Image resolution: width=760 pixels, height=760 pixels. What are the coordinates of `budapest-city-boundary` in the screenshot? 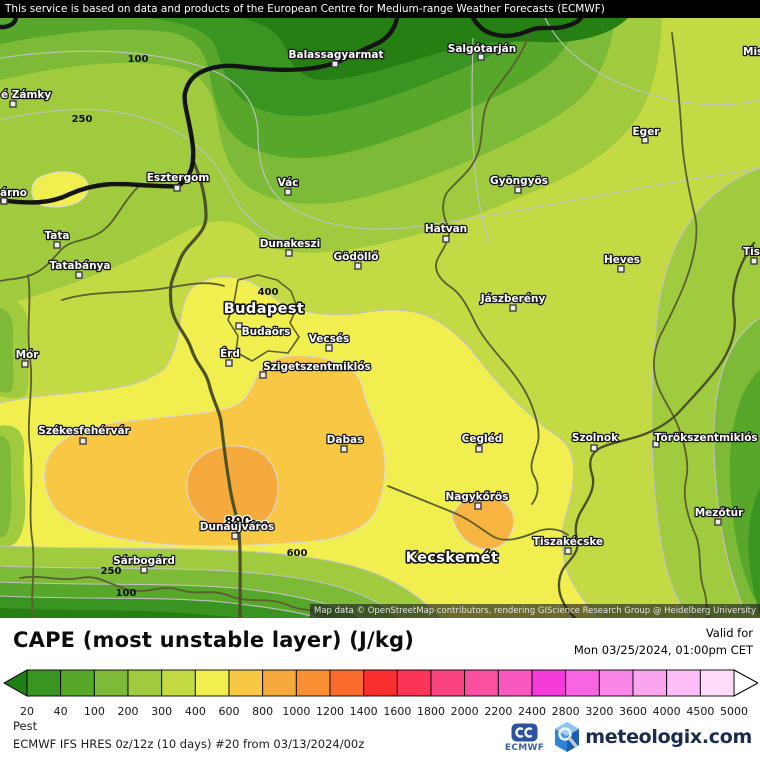 It's located at (263, 318).